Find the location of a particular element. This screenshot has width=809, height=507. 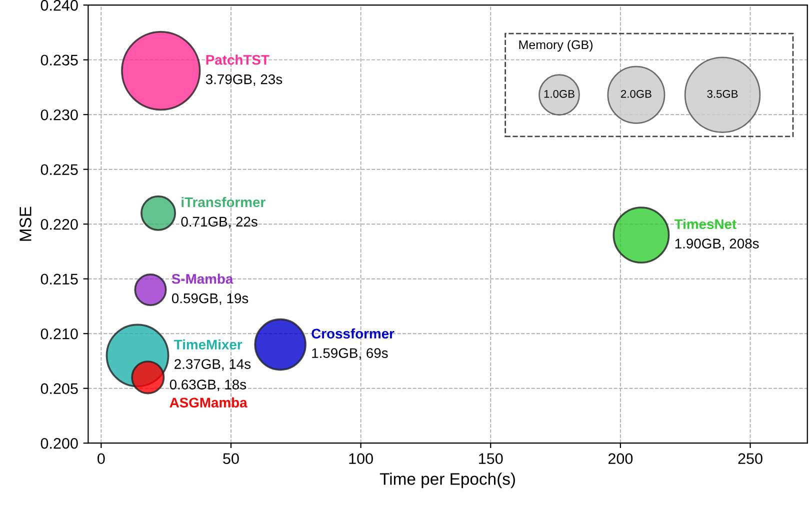

y-tick-label: 0.215 is located at coordinates (59, 279).